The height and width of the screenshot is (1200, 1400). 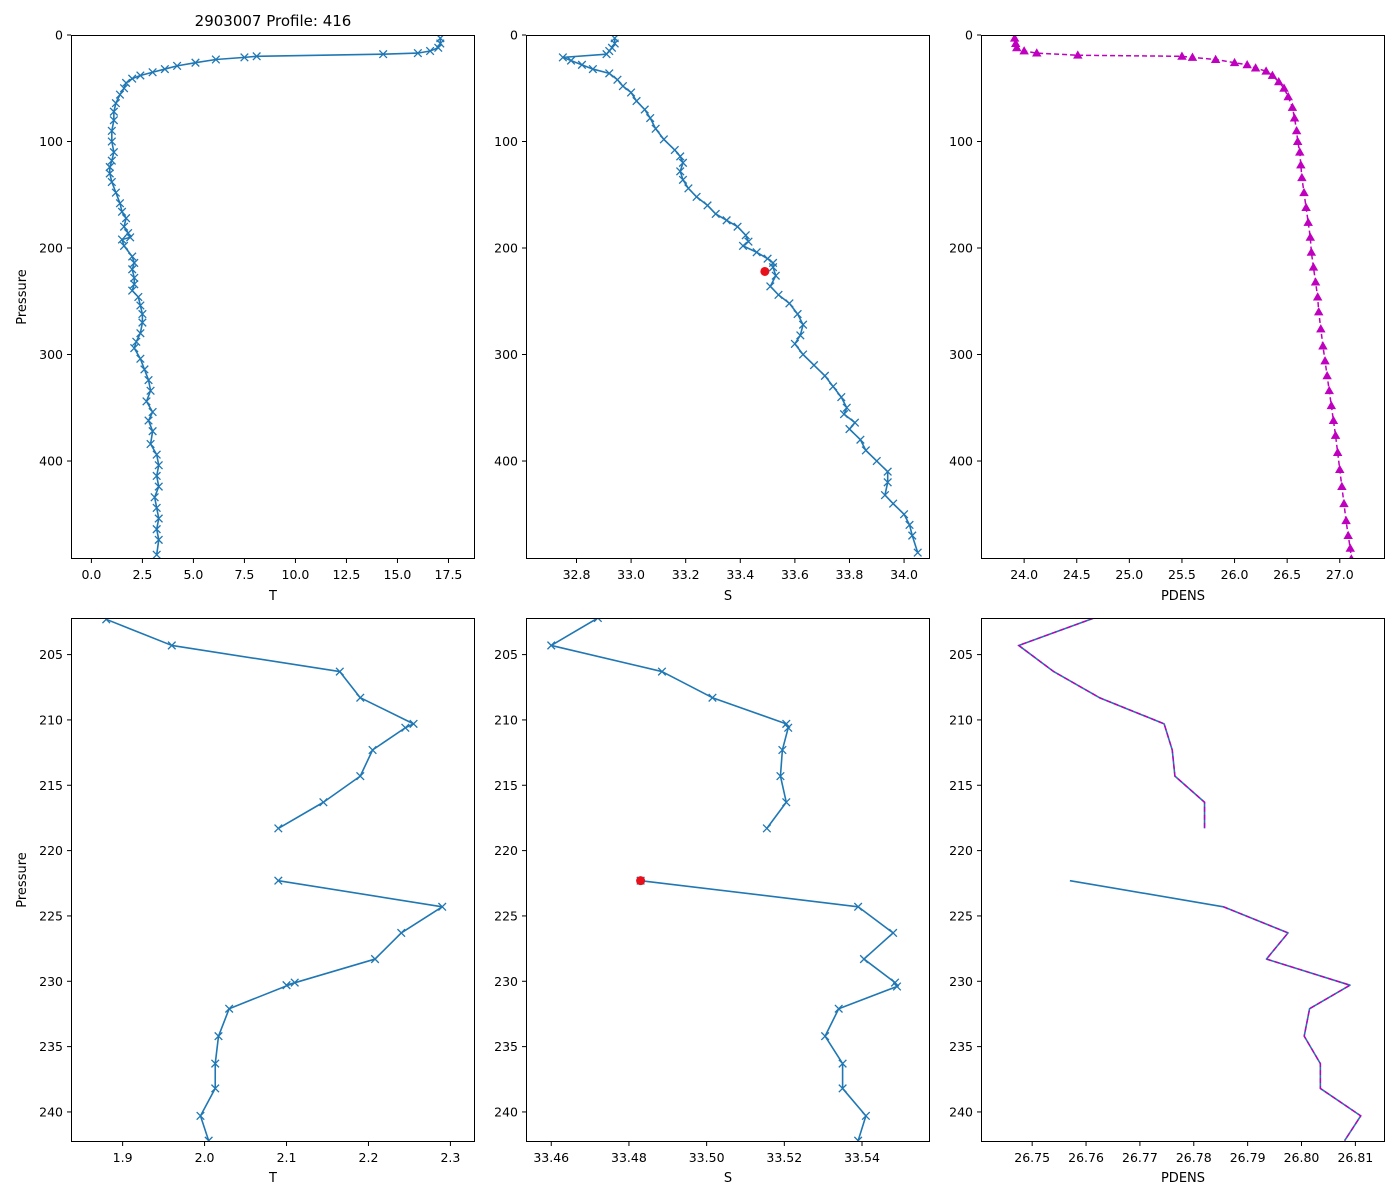 What do you see at coordinates (274, 880) in the screenshot?
I see `plot-area-bottom-temperature` at bounding box center [274, 880].